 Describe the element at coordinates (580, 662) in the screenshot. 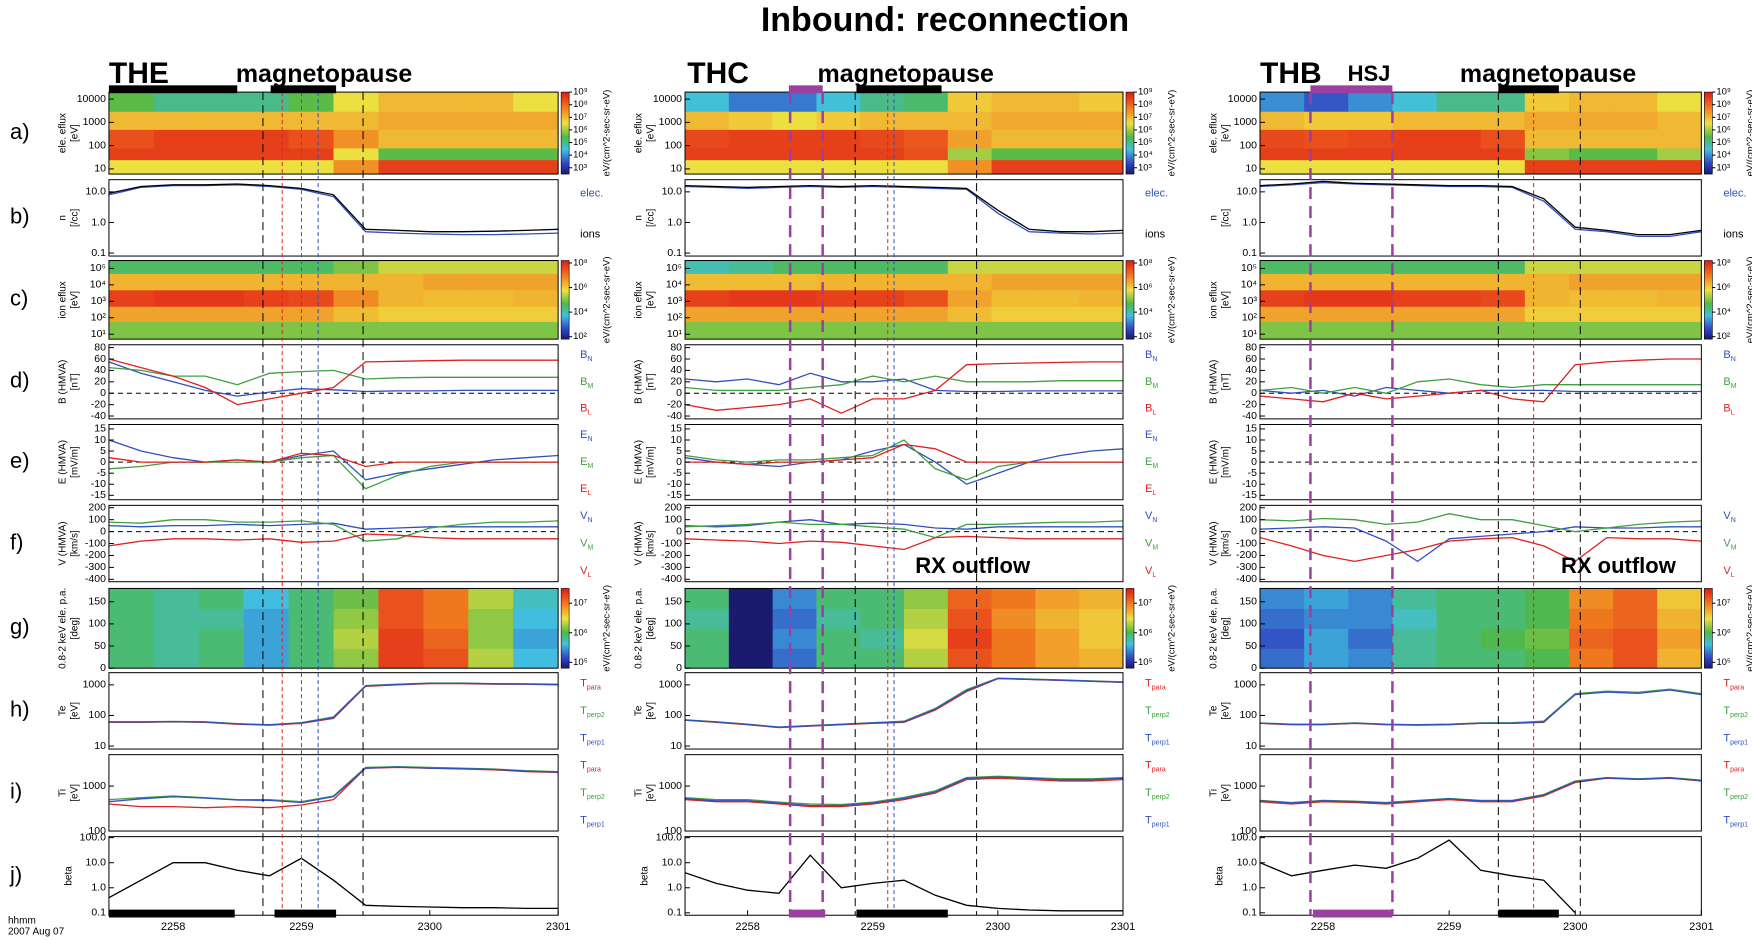

I see `colorbar-tick-label: 10⁵` at that location.